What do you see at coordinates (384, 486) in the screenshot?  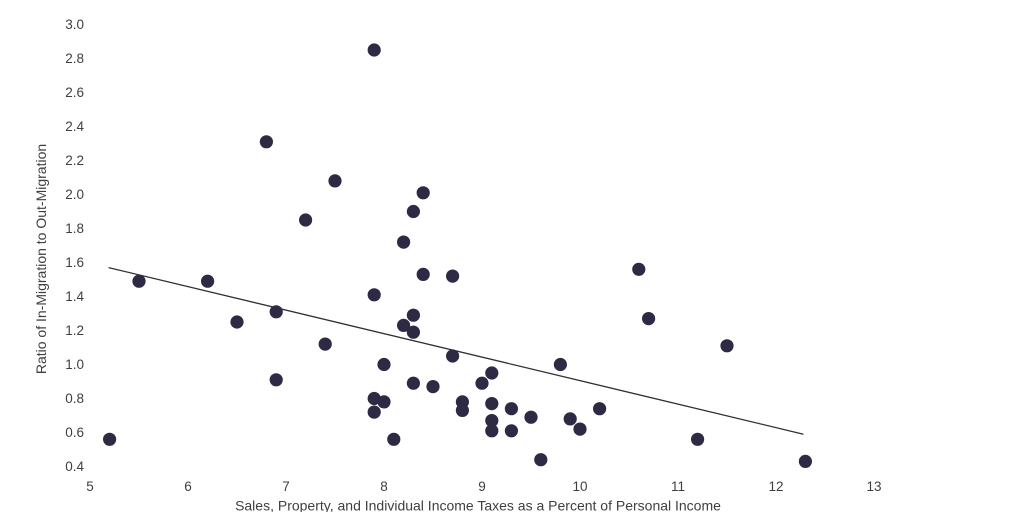 I see `x-tick-label: 8` at bounding box center [384, 486].